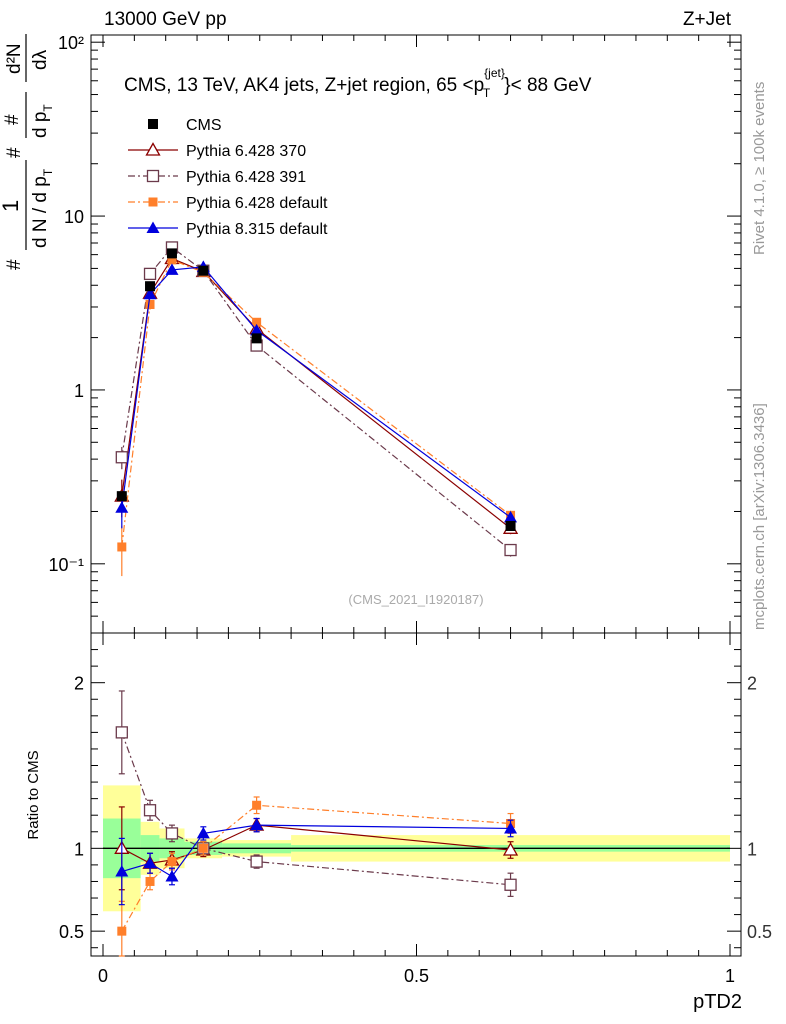 This screenshot has width=786, height=1024. Describe the element at coordinates (11, 206) in the screenshot. I see `ylabel-one: 1` at that location.